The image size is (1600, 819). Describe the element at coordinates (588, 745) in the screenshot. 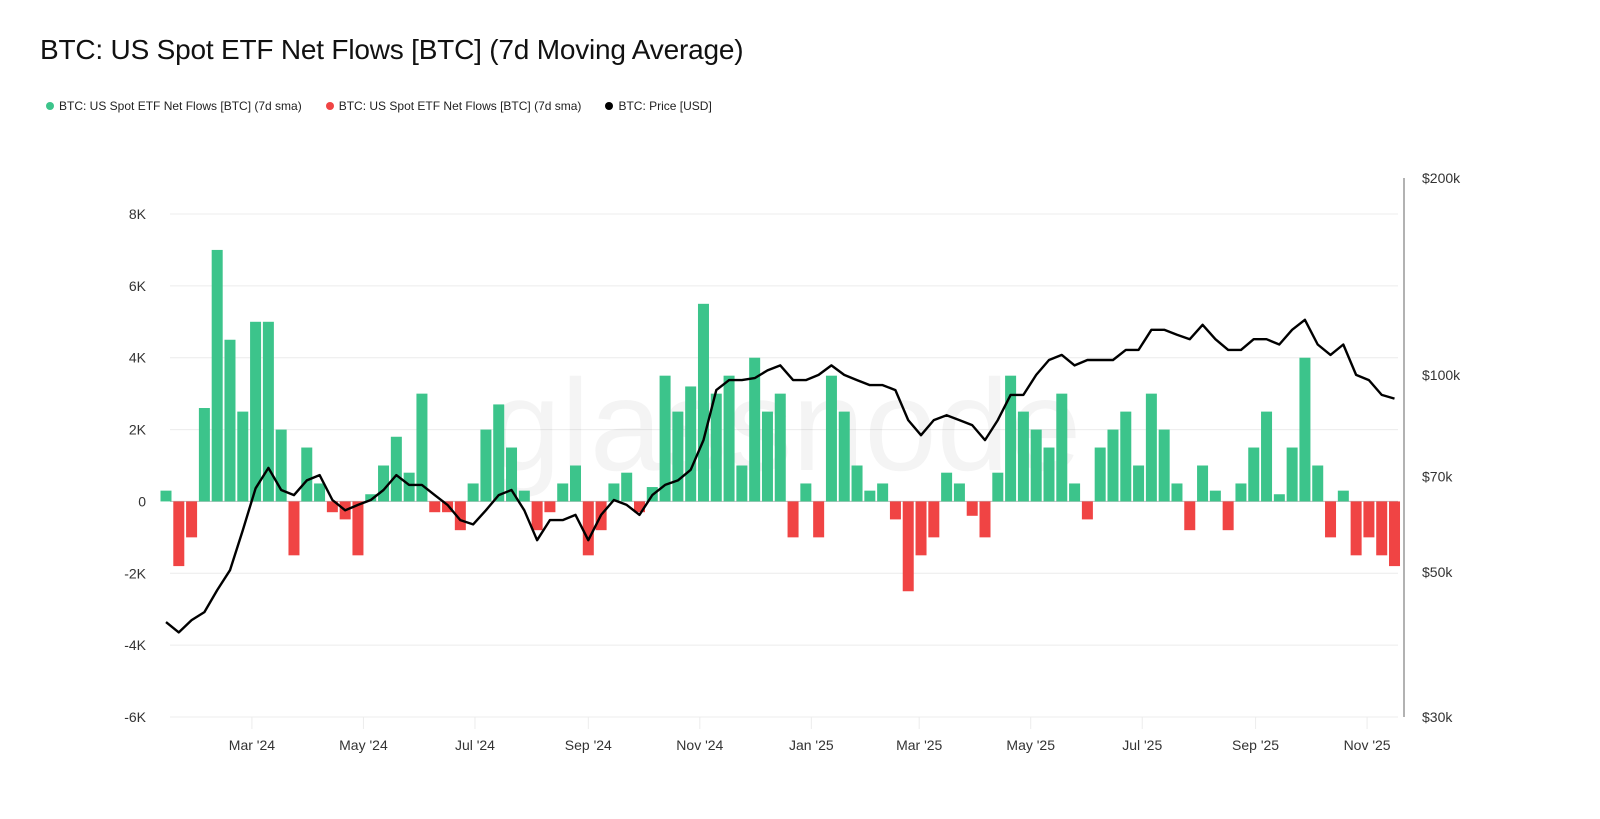

I see `x-tick-label: Sep '24` at that location.